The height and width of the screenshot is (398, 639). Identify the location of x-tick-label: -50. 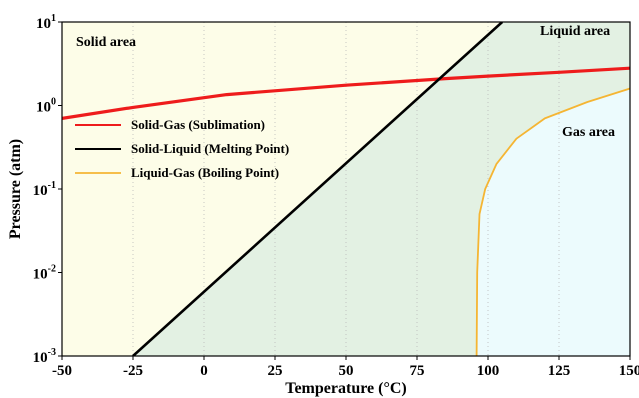
(62, 371).